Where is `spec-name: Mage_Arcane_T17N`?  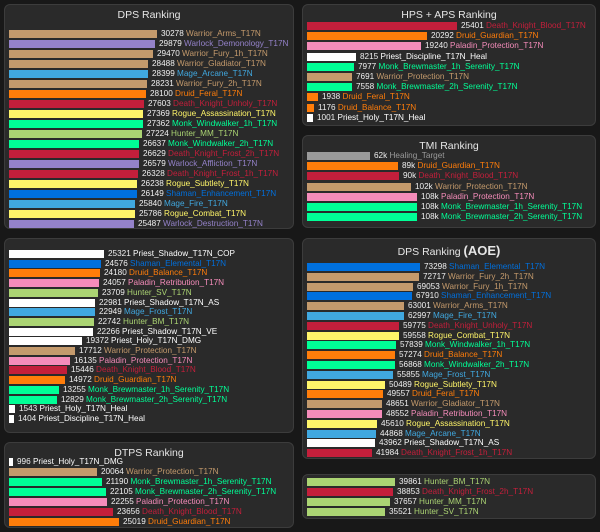
spec-name: Mage_Arcane_T17N is located at coordinates (213, 73).